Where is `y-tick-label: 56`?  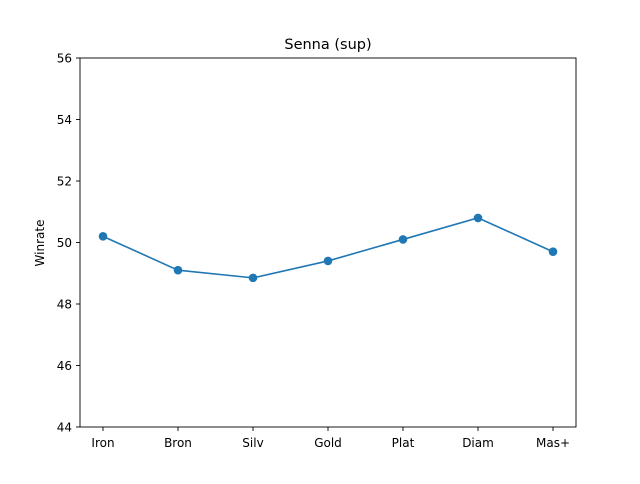
y-tick-label: 56 is located at coordinates (64, 59).